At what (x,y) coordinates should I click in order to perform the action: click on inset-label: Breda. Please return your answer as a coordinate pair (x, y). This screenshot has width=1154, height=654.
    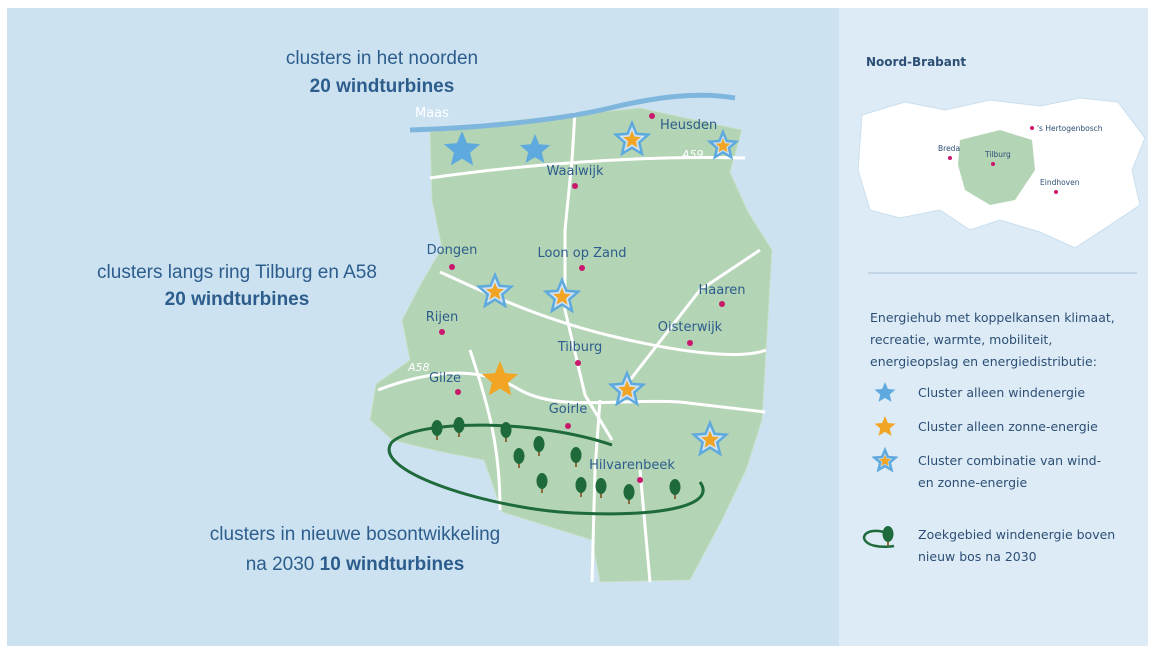
    Looking at the image, I should click on (949, 148).